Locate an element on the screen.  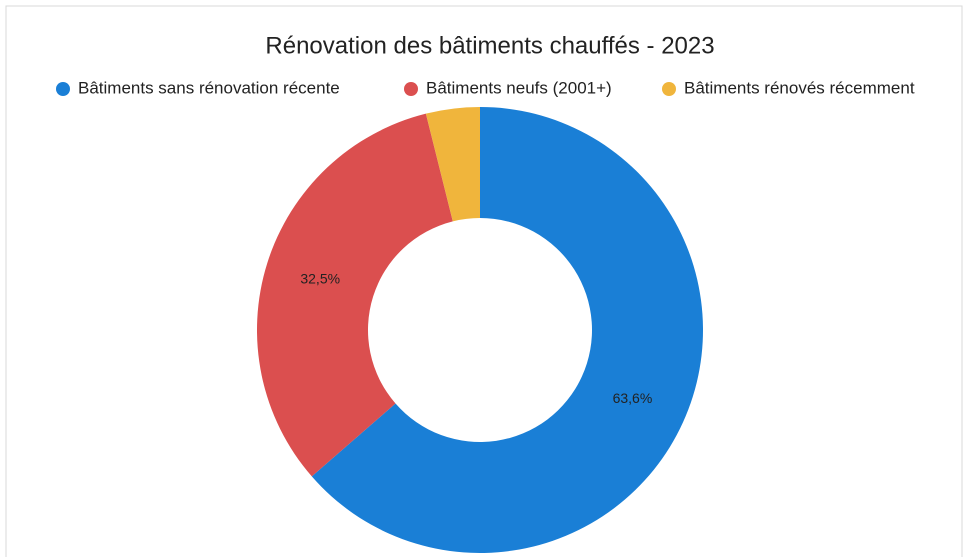
chart-title: Rénovation des bâtiments chauffés - 2023 is located at coordinates (489, 45).